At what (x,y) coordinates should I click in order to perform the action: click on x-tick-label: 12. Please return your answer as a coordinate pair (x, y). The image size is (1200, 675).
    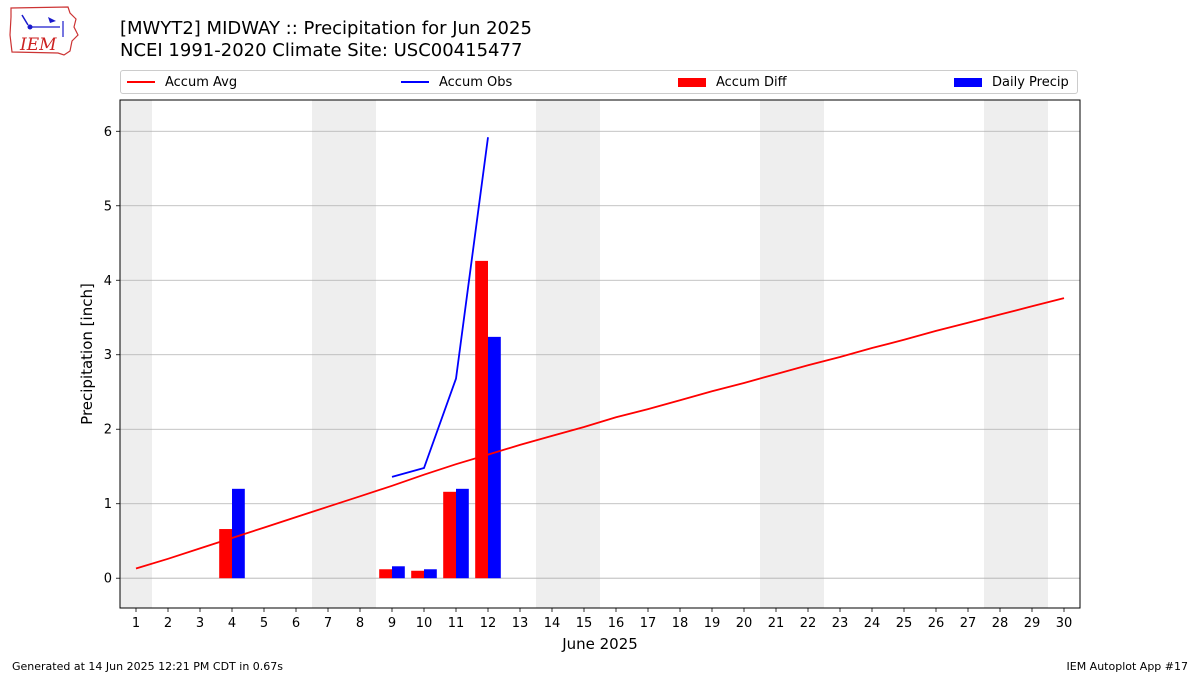
    Looking at the image, I should click on (488, 623).